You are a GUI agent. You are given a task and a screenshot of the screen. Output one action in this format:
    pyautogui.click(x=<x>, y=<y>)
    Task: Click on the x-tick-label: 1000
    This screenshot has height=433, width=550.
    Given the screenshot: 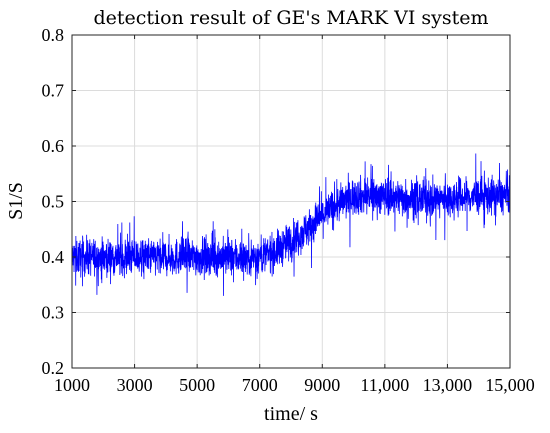 What is the action you would take?
    pyautogui.click(x=72, y=385)
    